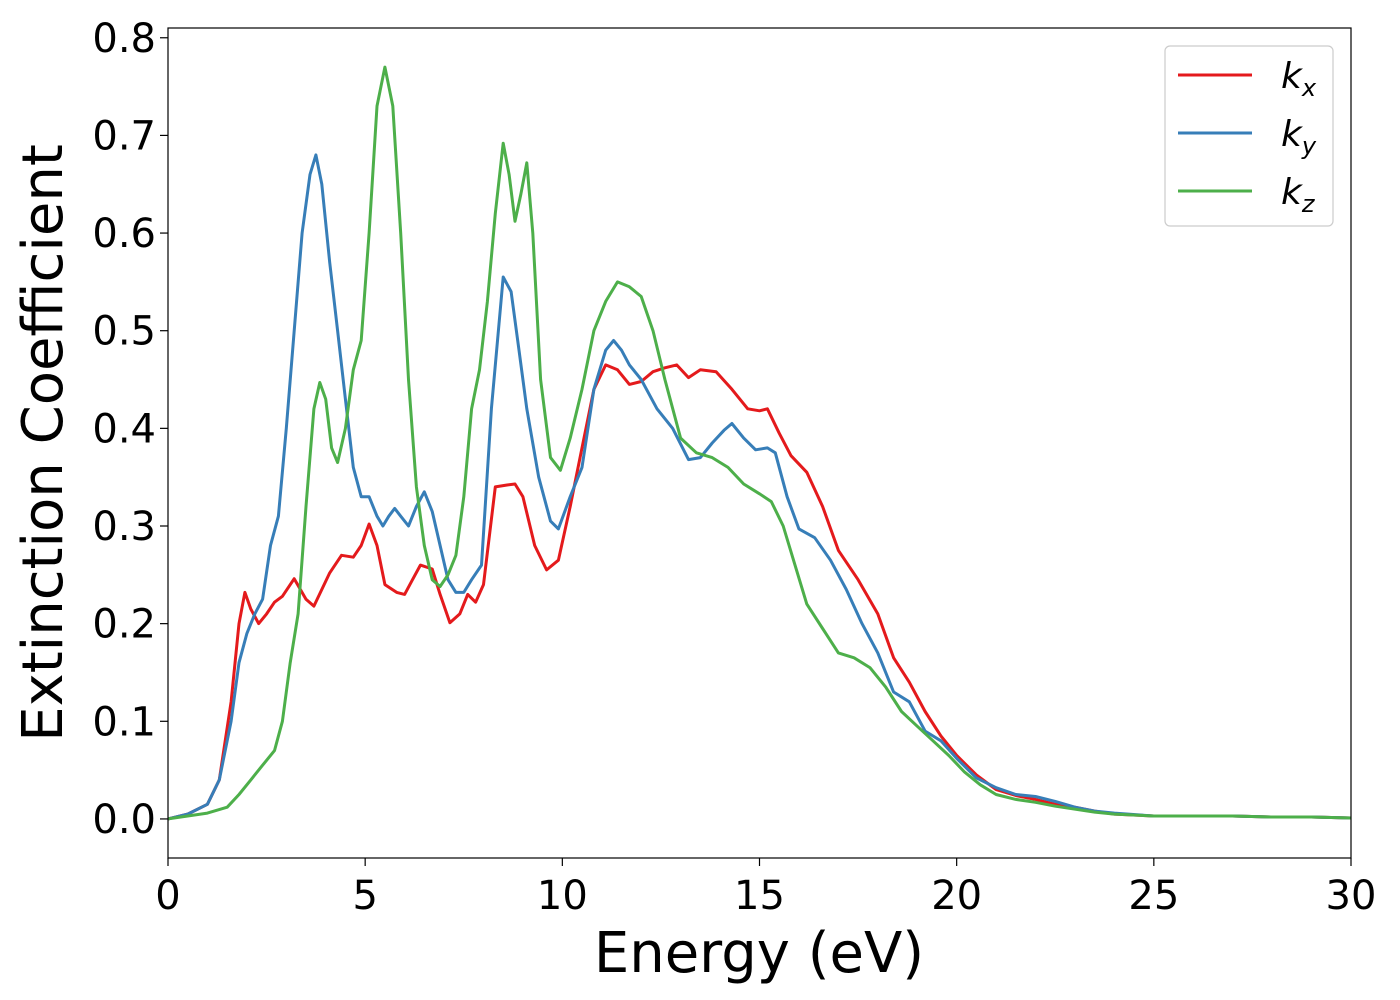 The width and height of the screenshot is (1400, 1000). What do you see at coordinates (1298, 195) in the screenshot?
I see `legend-label-kz: kz` at bounding box center [1298, 195].